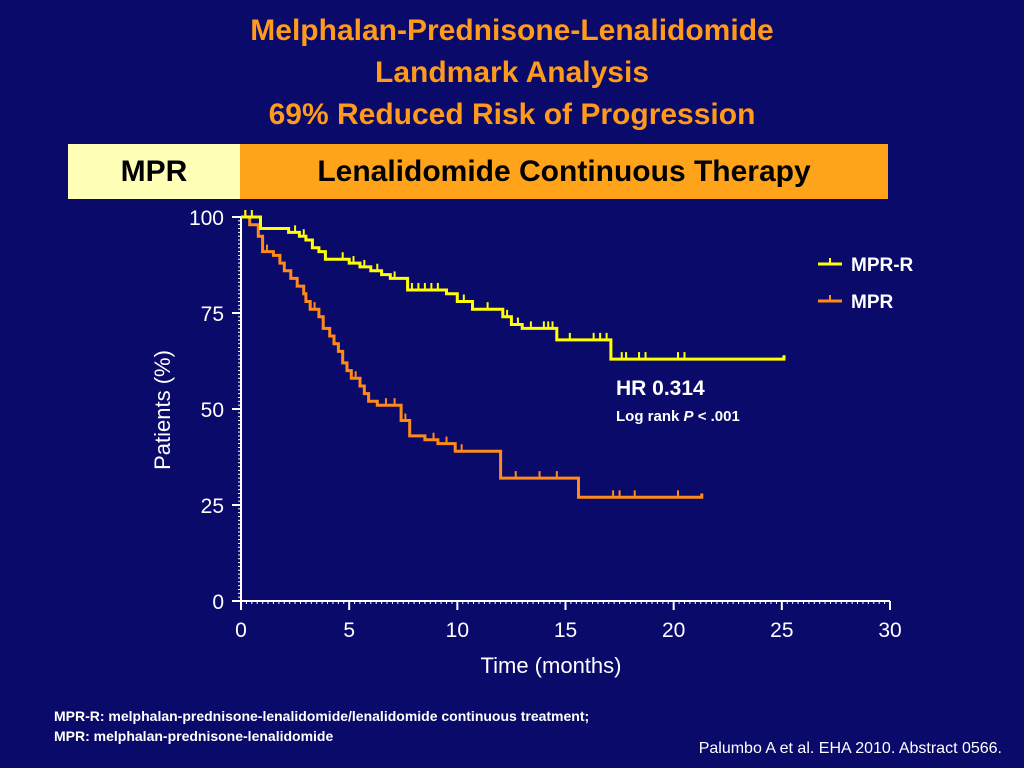  I want to click on title-line-1: Melphalan-Prednisone-Lenalidomide, so click(512, 30).